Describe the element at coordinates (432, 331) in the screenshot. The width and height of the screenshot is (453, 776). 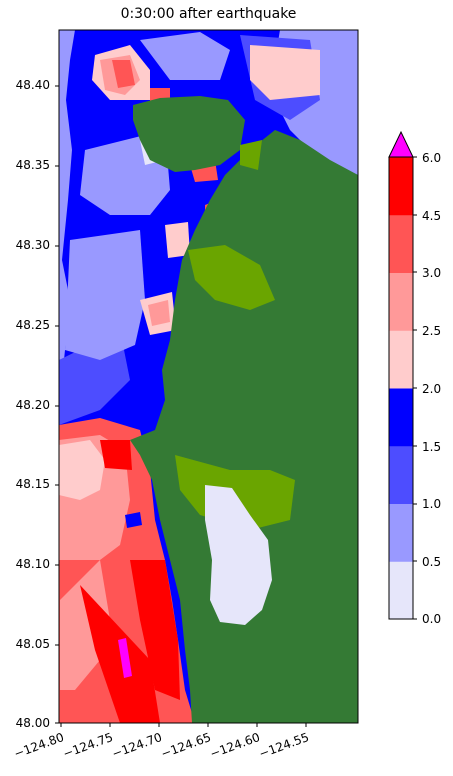
I see `colorbar-tick-label: 2.5` at that location.